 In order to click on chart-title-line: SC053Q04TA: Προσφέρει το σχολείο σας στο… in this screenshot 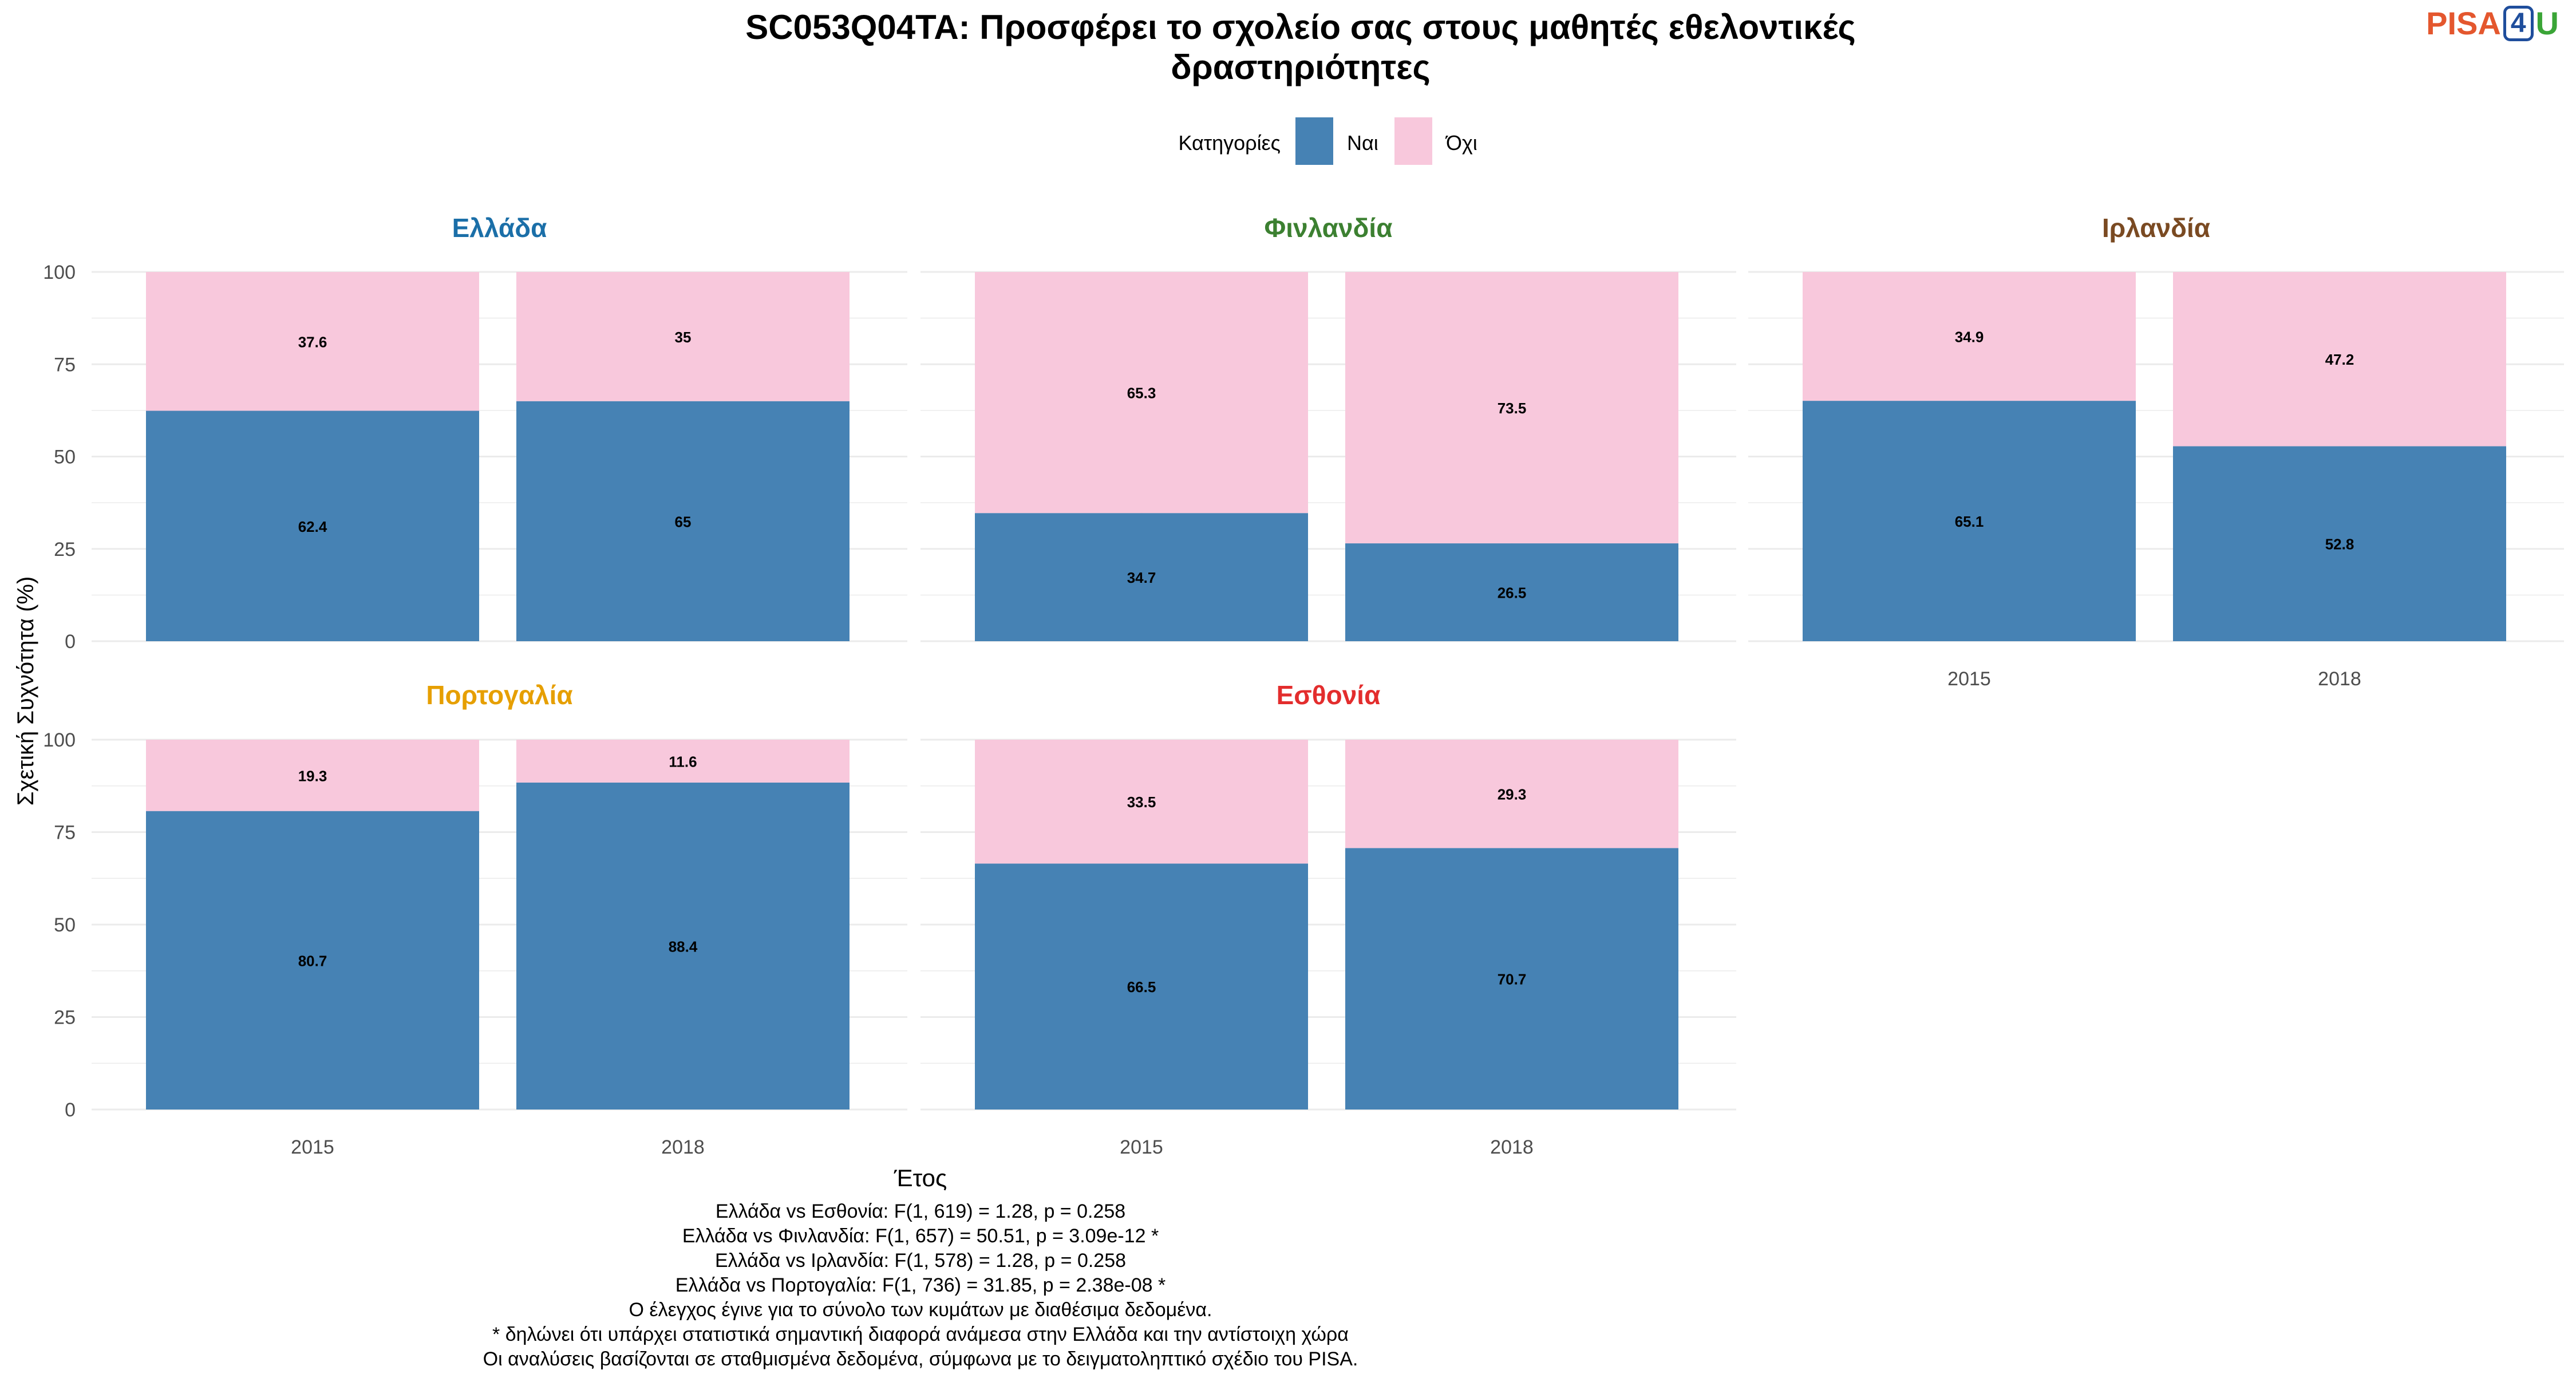, I will do `click(1300, 27)`.